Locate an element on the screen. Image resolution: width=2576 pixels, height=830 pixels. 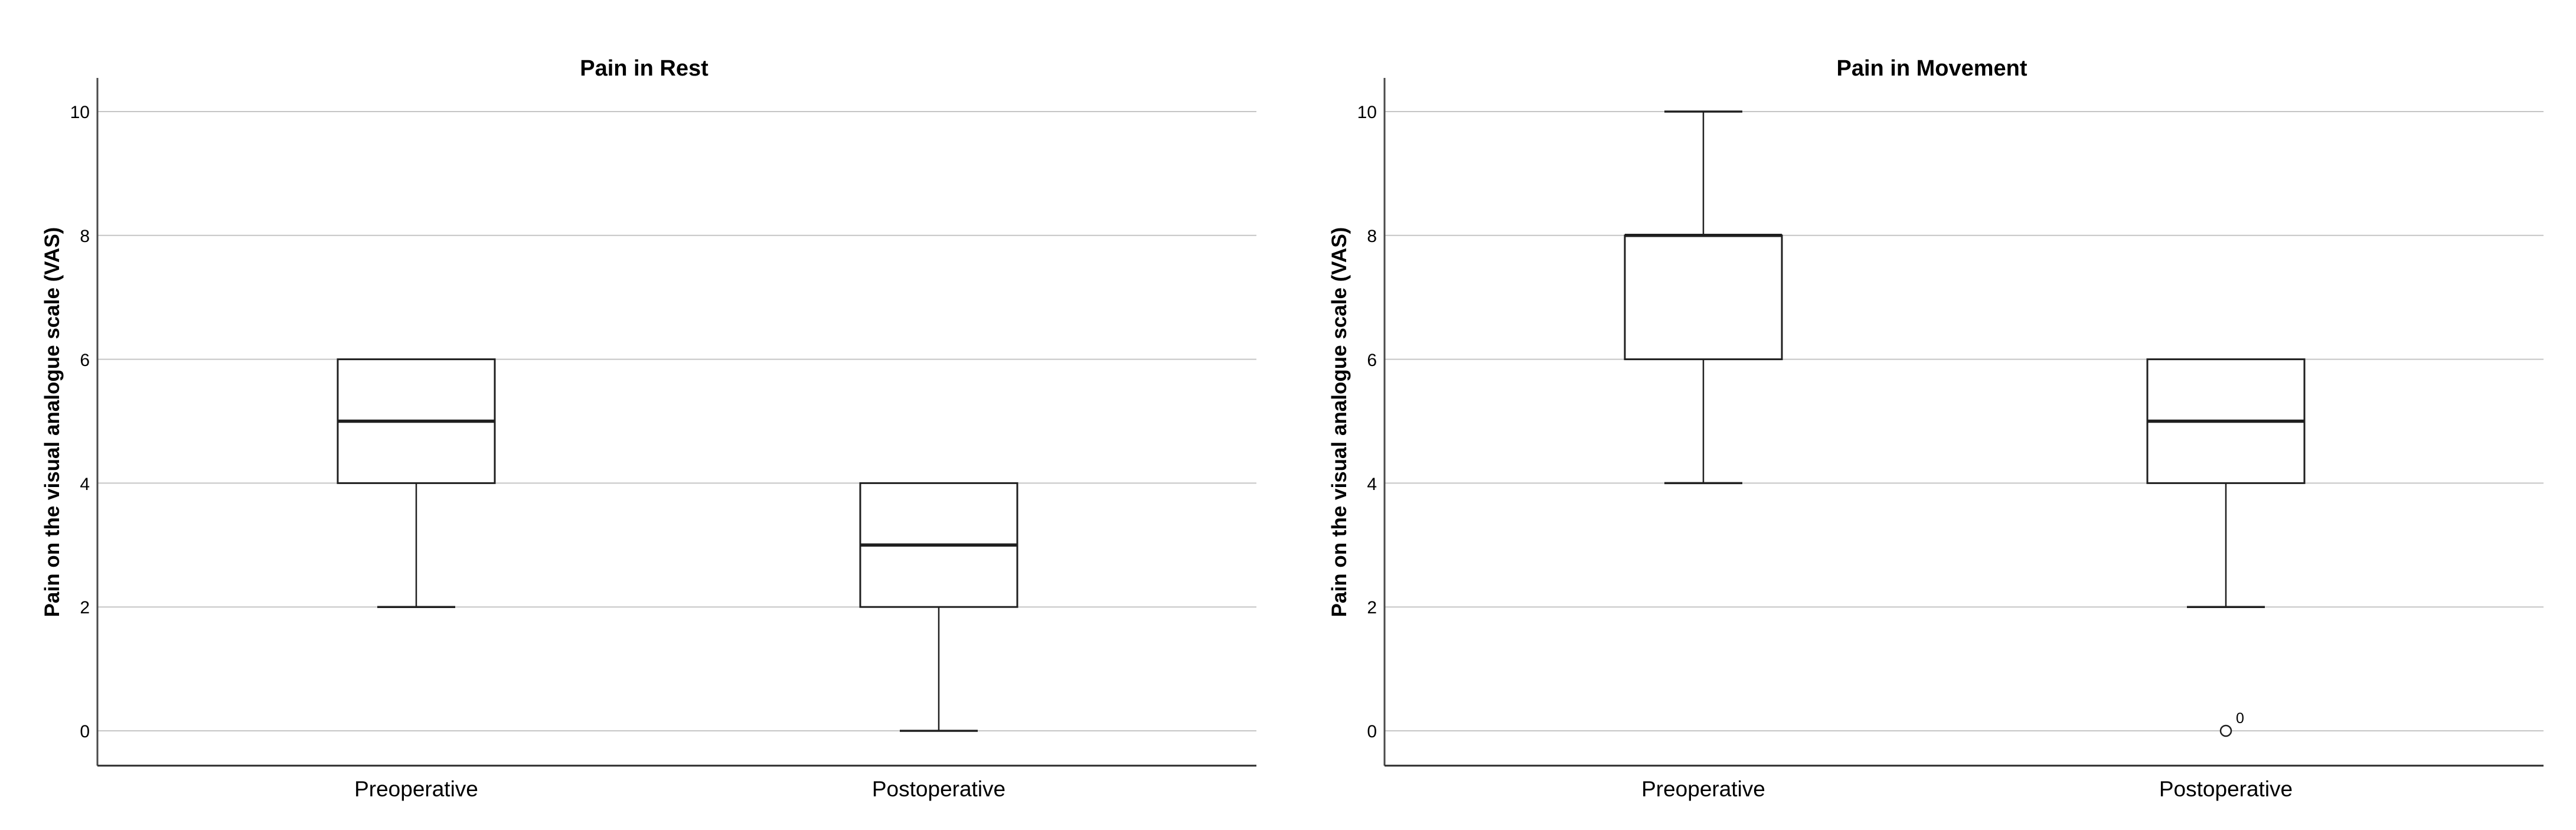
outlier-label: 0 is located at coordinates (2240, 718).